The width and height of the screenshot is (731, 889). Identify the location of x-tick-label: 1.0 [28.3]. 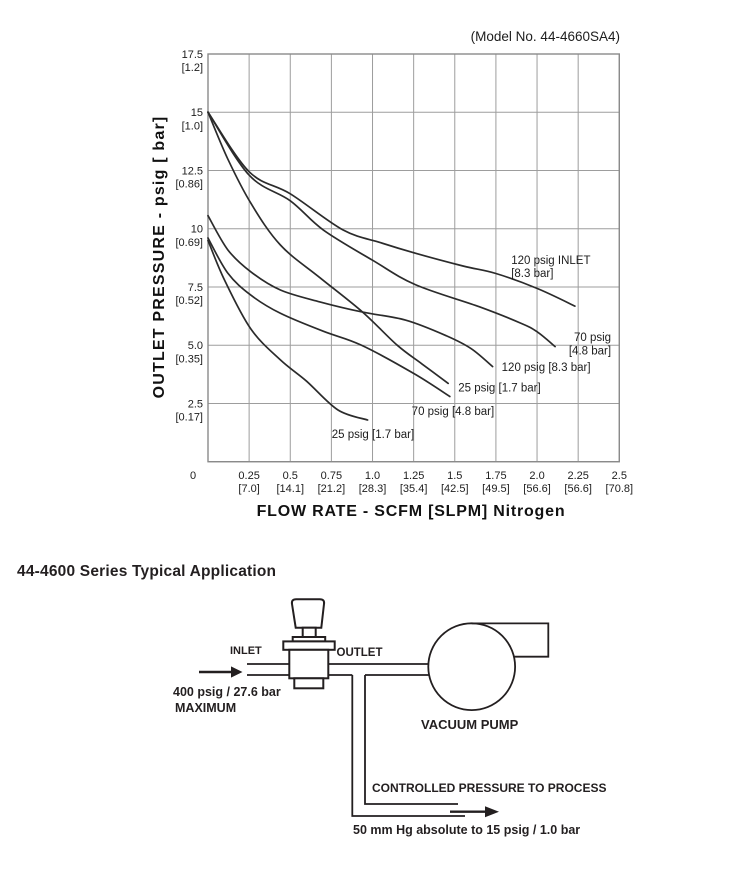
(373, 482).